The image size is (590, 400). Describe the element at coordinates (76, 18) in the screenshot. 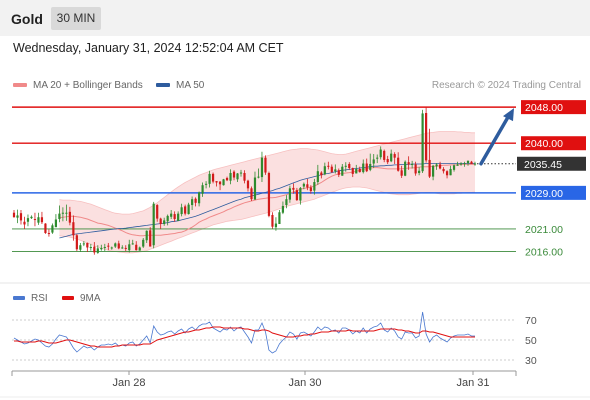

I see `timeframe-badge: 30 MIN` at that location.